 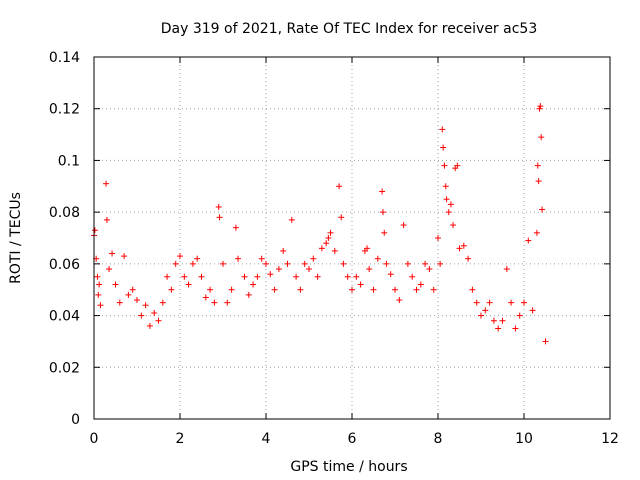 What do you see at coordinates (64, 368) in the screenshot?
I see `y-tick-label: 0.02` at bounding box center [64, 368].